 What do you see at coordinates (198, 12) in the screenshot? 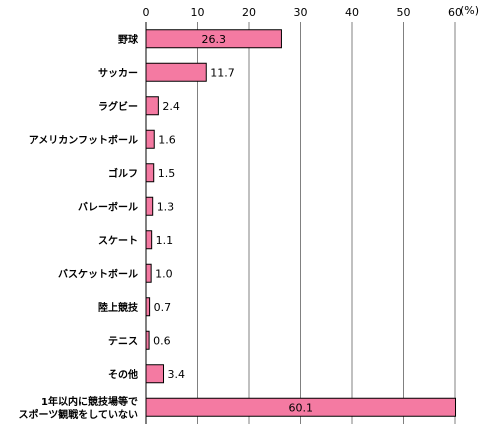
I see `x-tick-label: 10` at bounding box center [198, 12].